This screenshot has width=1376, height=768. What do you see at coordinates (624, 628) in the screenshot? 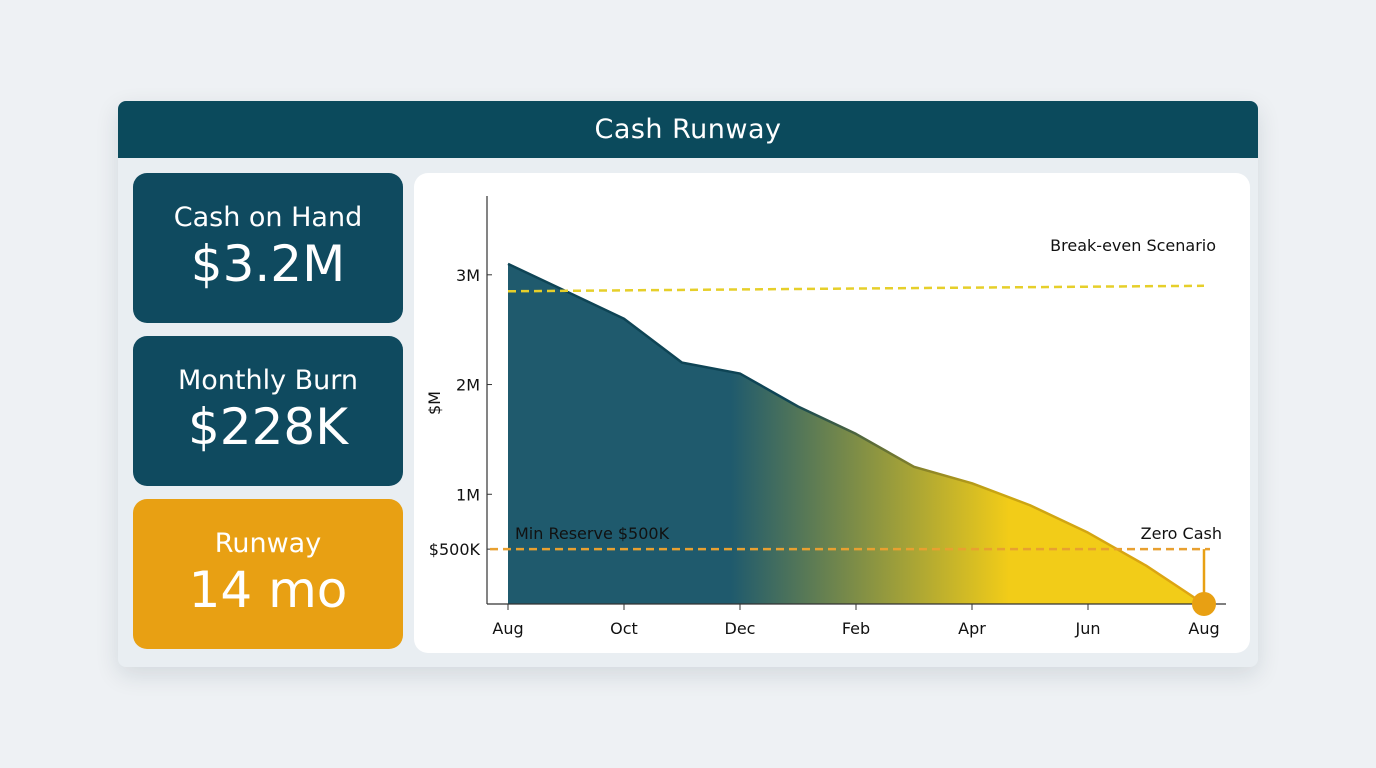
I see `x-tick-label: Oct` at bounding box center [624, 628].